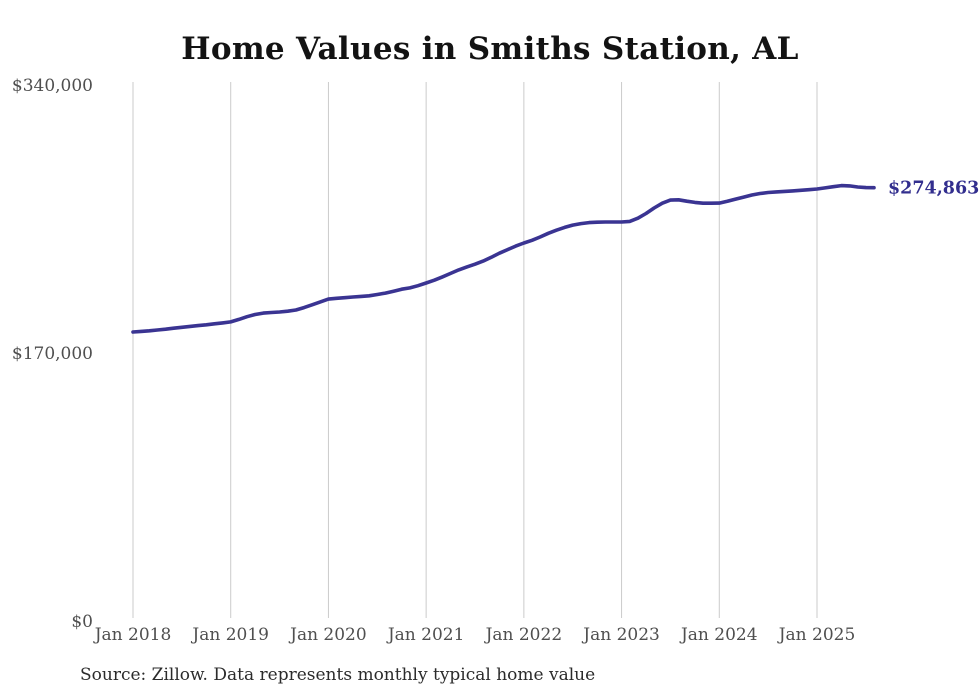  I want to click on x-axis-tick-label: Jan 2019, so click(229, 635).